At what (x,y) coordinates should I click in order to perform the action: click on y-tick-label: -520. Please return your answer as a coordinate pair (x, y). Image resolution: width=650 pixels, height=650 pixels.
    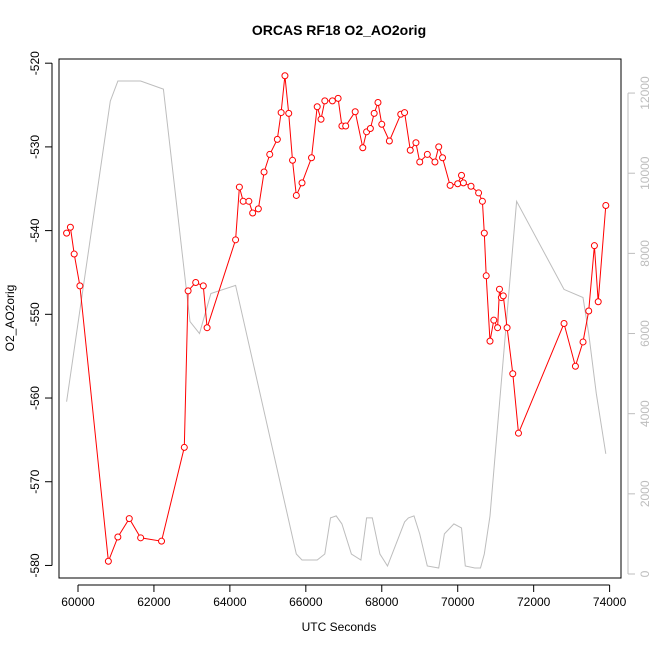
    Looking at the image, I should click on (35, 63).